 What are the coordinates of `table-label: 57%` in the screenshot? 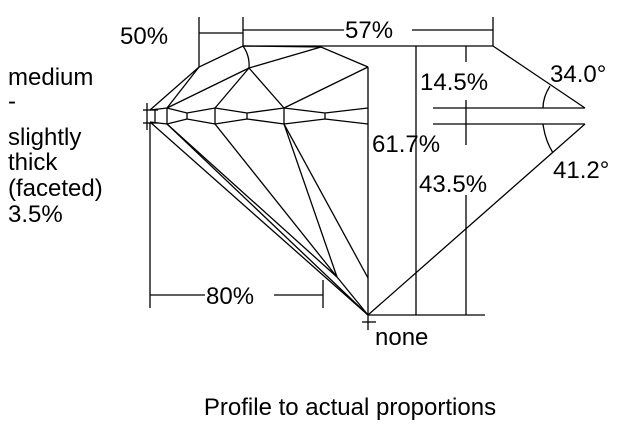 It's located at (369, 30).